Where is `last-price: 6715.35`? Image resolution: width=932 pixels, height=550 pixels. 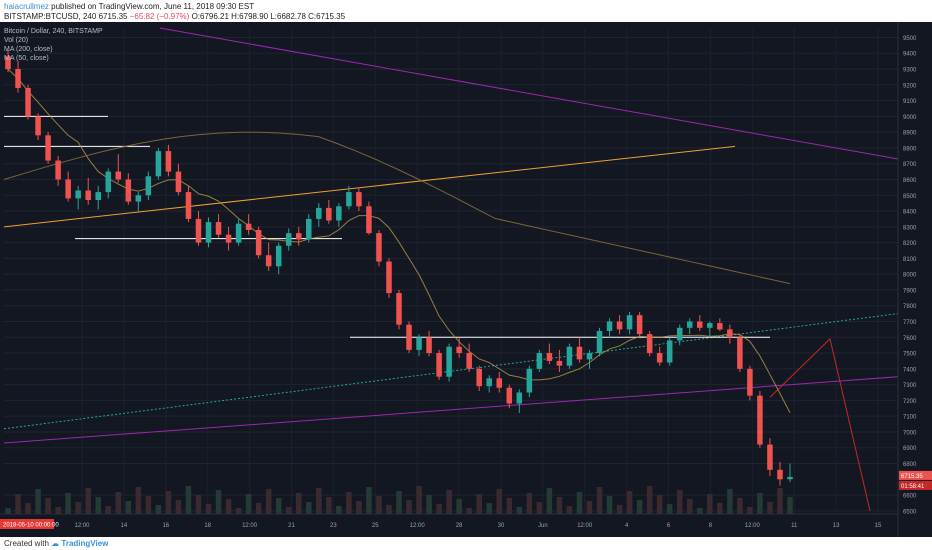 last-price: 6715.35 is located at coordinates (113, 16).